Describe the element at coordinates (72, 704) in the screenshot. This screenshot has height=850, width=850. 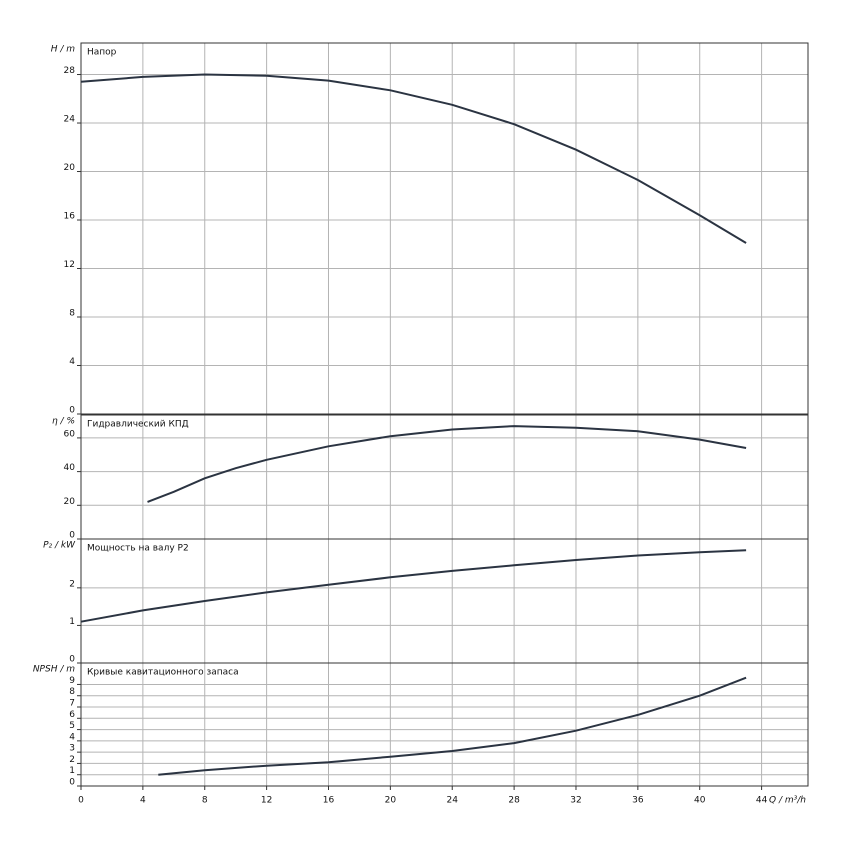
I see `y-tick-label: 7` at that location.